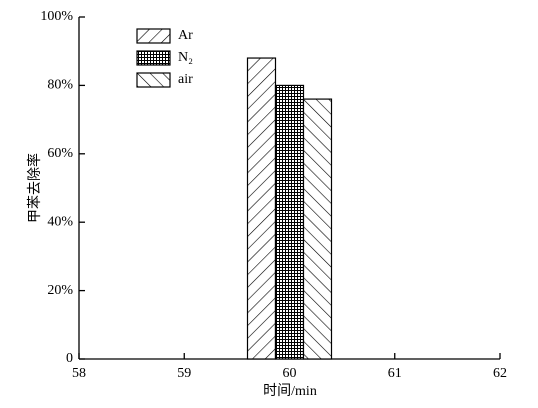 The width and height of the screenshot is (538, 408). Describe the element at coordinates (60, 85) in the screenshot. I see `y-tick-label: 80%` at that location.